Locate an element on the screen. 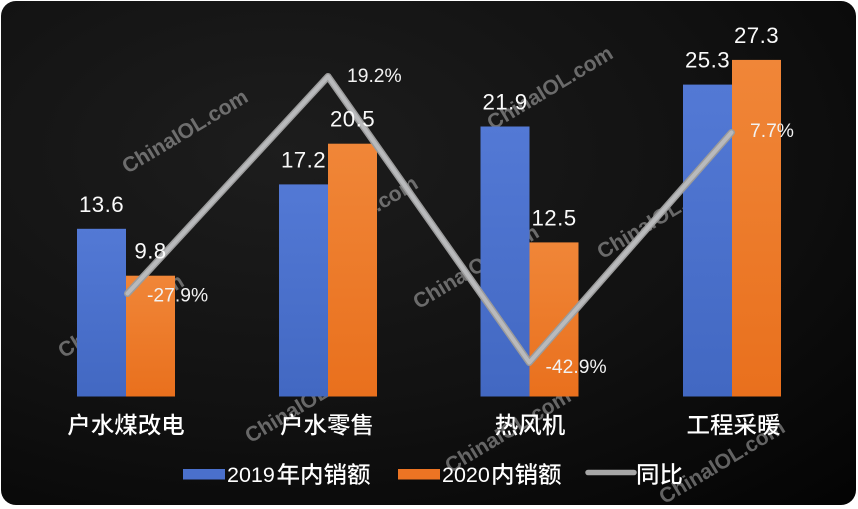 The width and height of the screenshot is (858, 509). svg-text: 27.3 is located at coordinates (756, 35).